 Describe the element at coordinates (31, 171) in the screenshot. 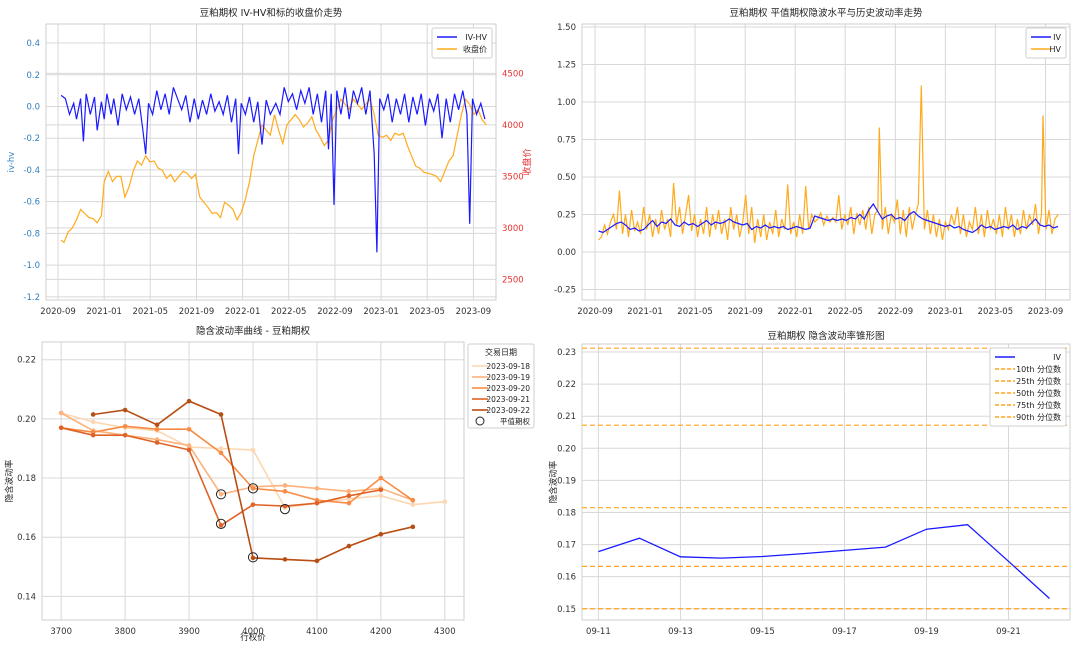

I see `y-tick-label: -0.4` at that location.